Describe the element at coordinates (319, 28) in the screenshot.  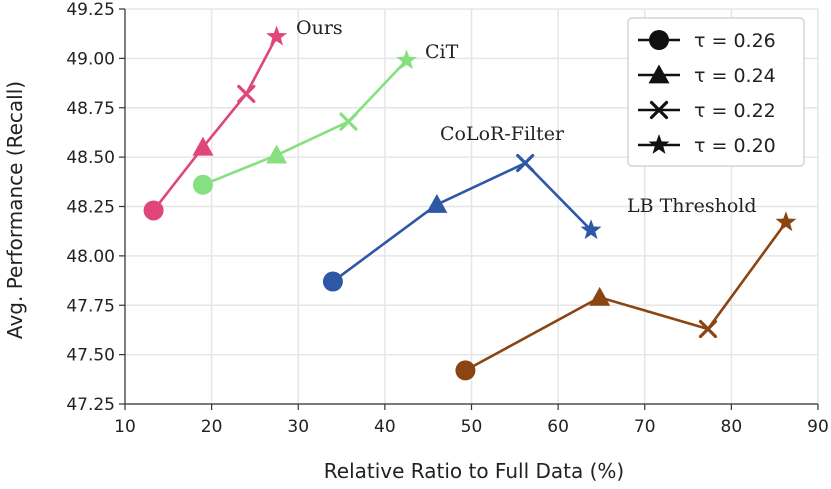
I see `series-label: Ours` at that location.